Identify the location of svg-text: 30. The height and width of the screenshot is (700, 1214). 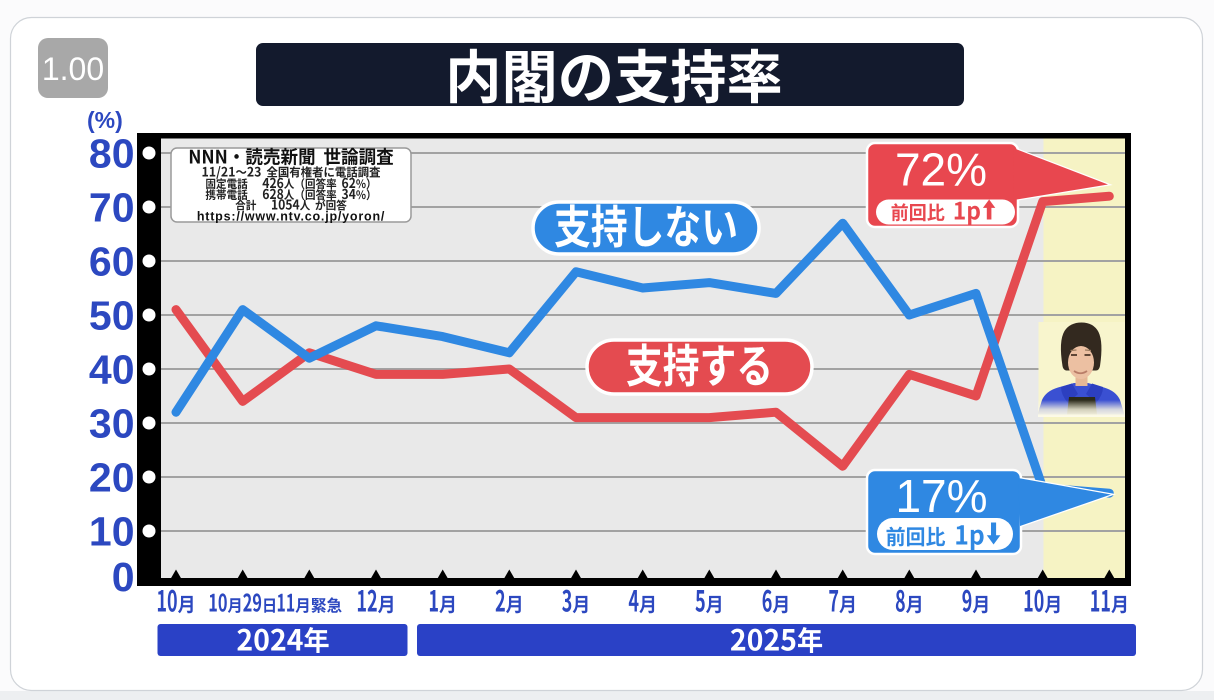
(112, 424).